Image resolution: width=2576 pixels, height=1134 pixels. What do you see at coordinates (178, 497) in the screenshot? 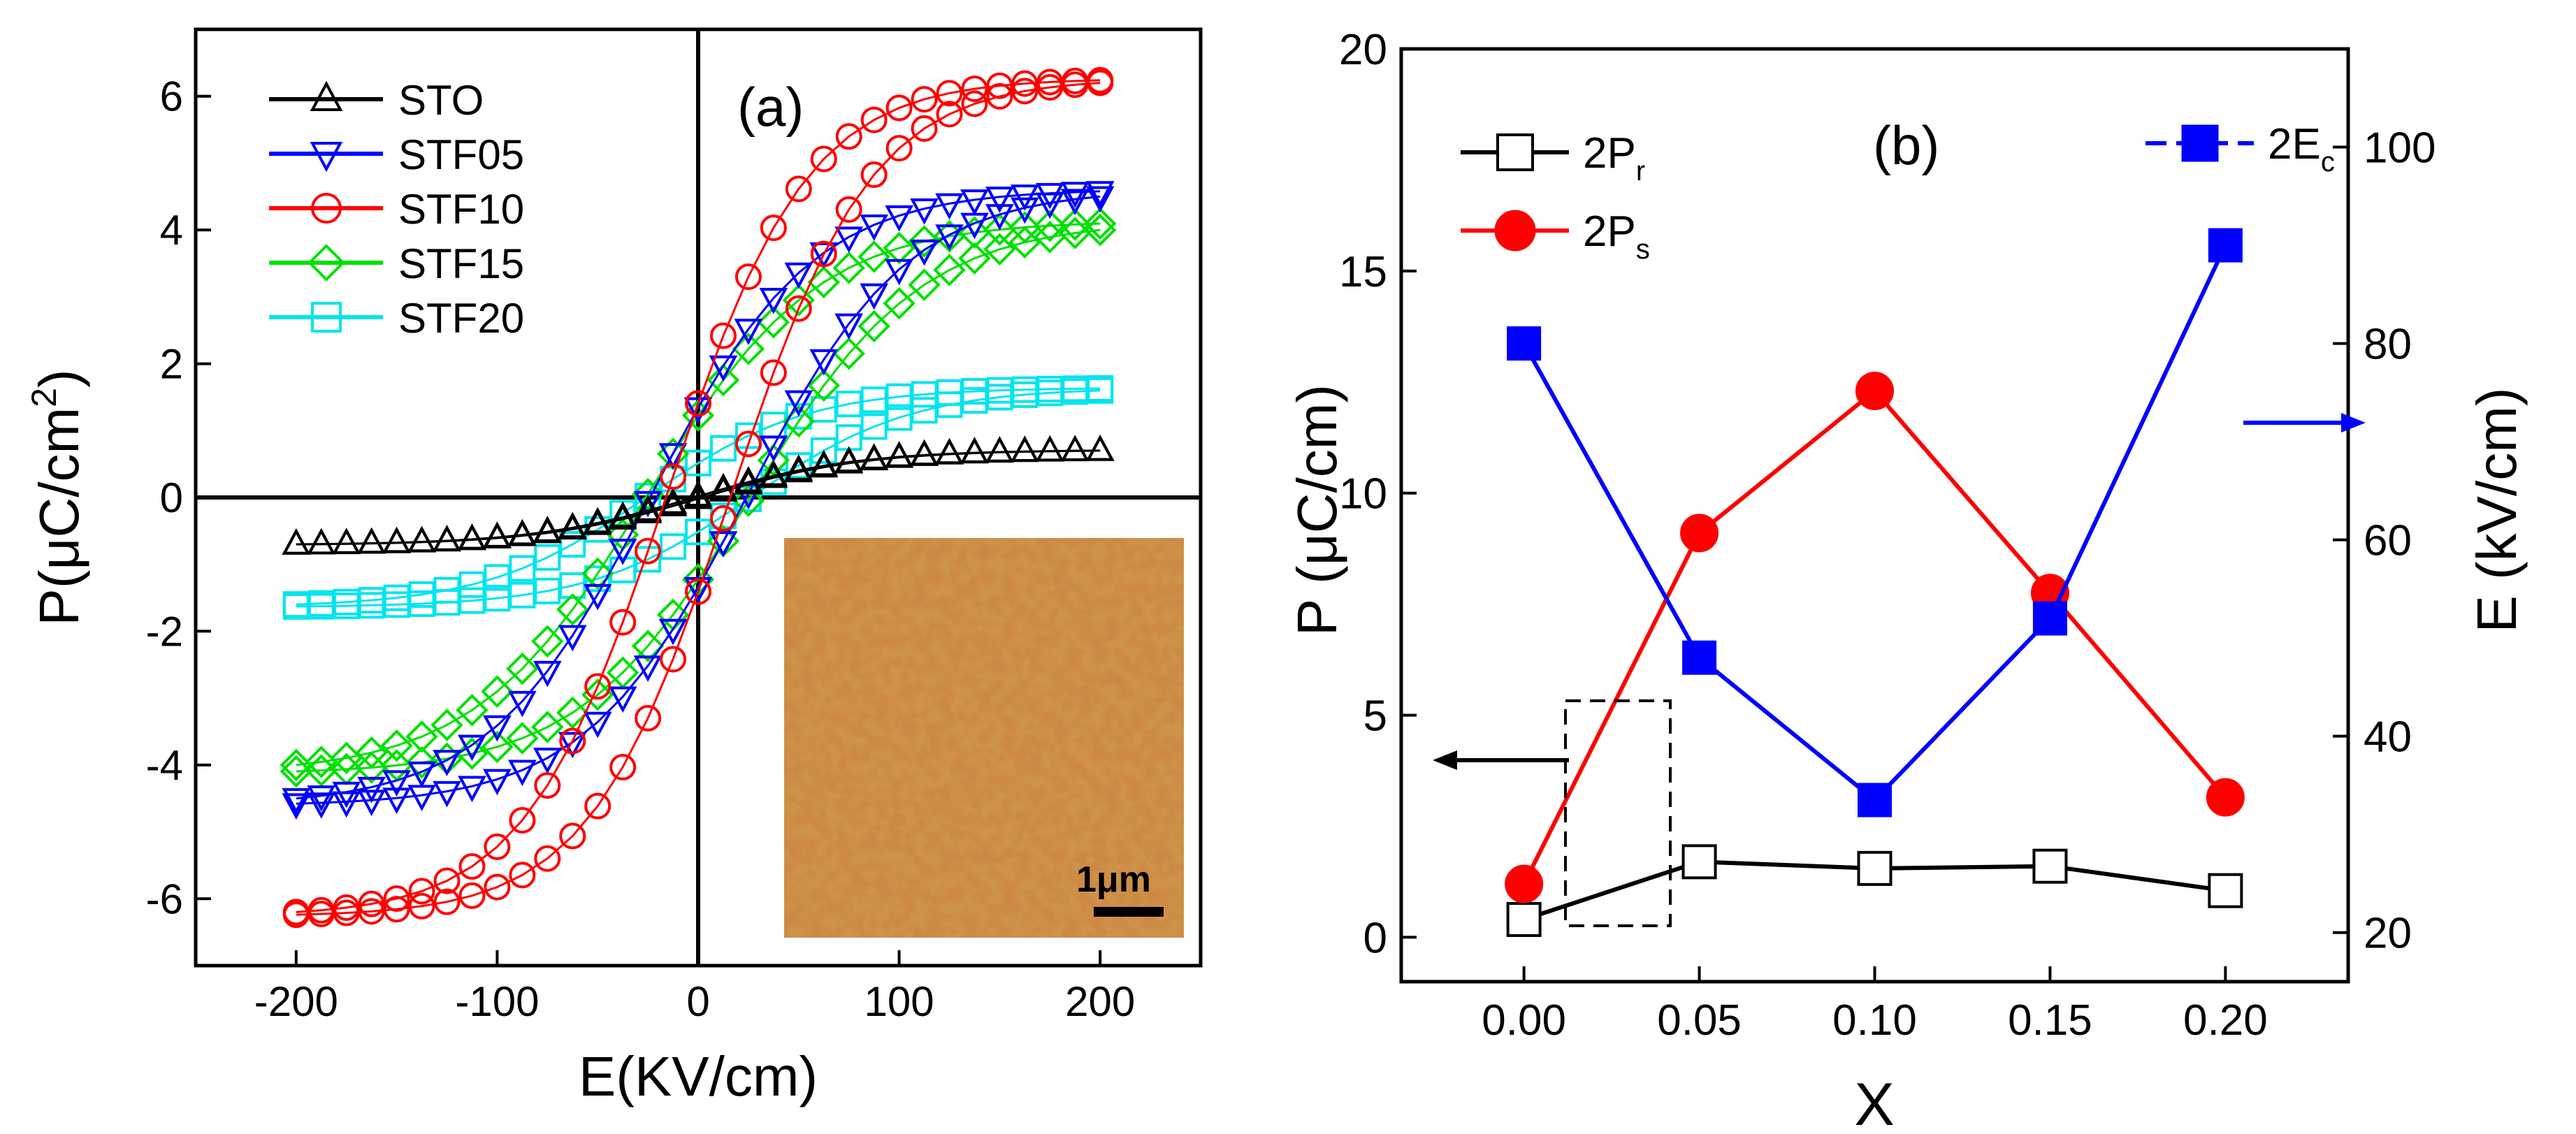
I see `panel-a-y-ticks: -6 -4 -2 0 2 4 6` at bounding box center [178, 497].